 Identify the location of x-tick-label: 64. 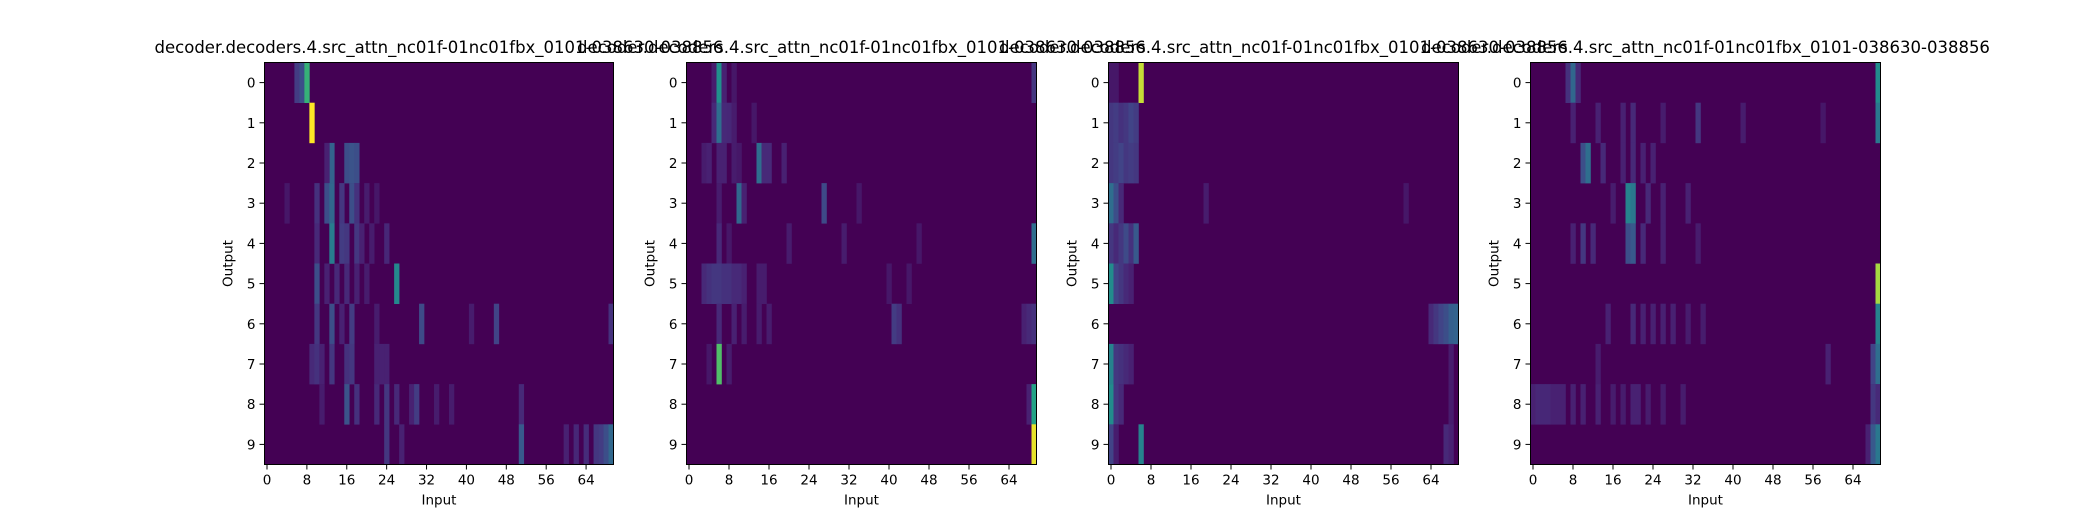
(1852, 481).